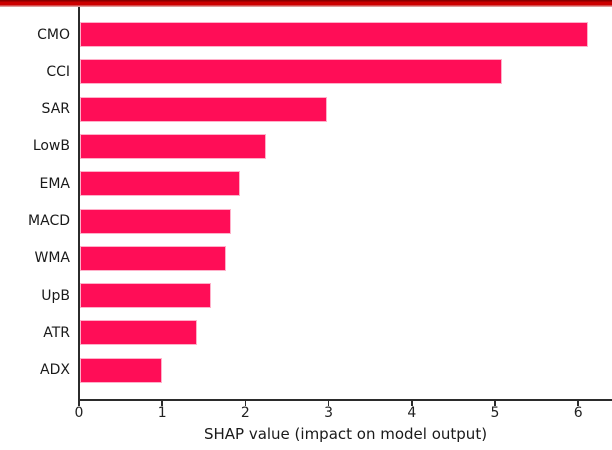 The width and height of the screenshot is (612, 450). Describe the element at coordinates (79, 204) in the screenshot. I see `y-axis-spine` at that location.